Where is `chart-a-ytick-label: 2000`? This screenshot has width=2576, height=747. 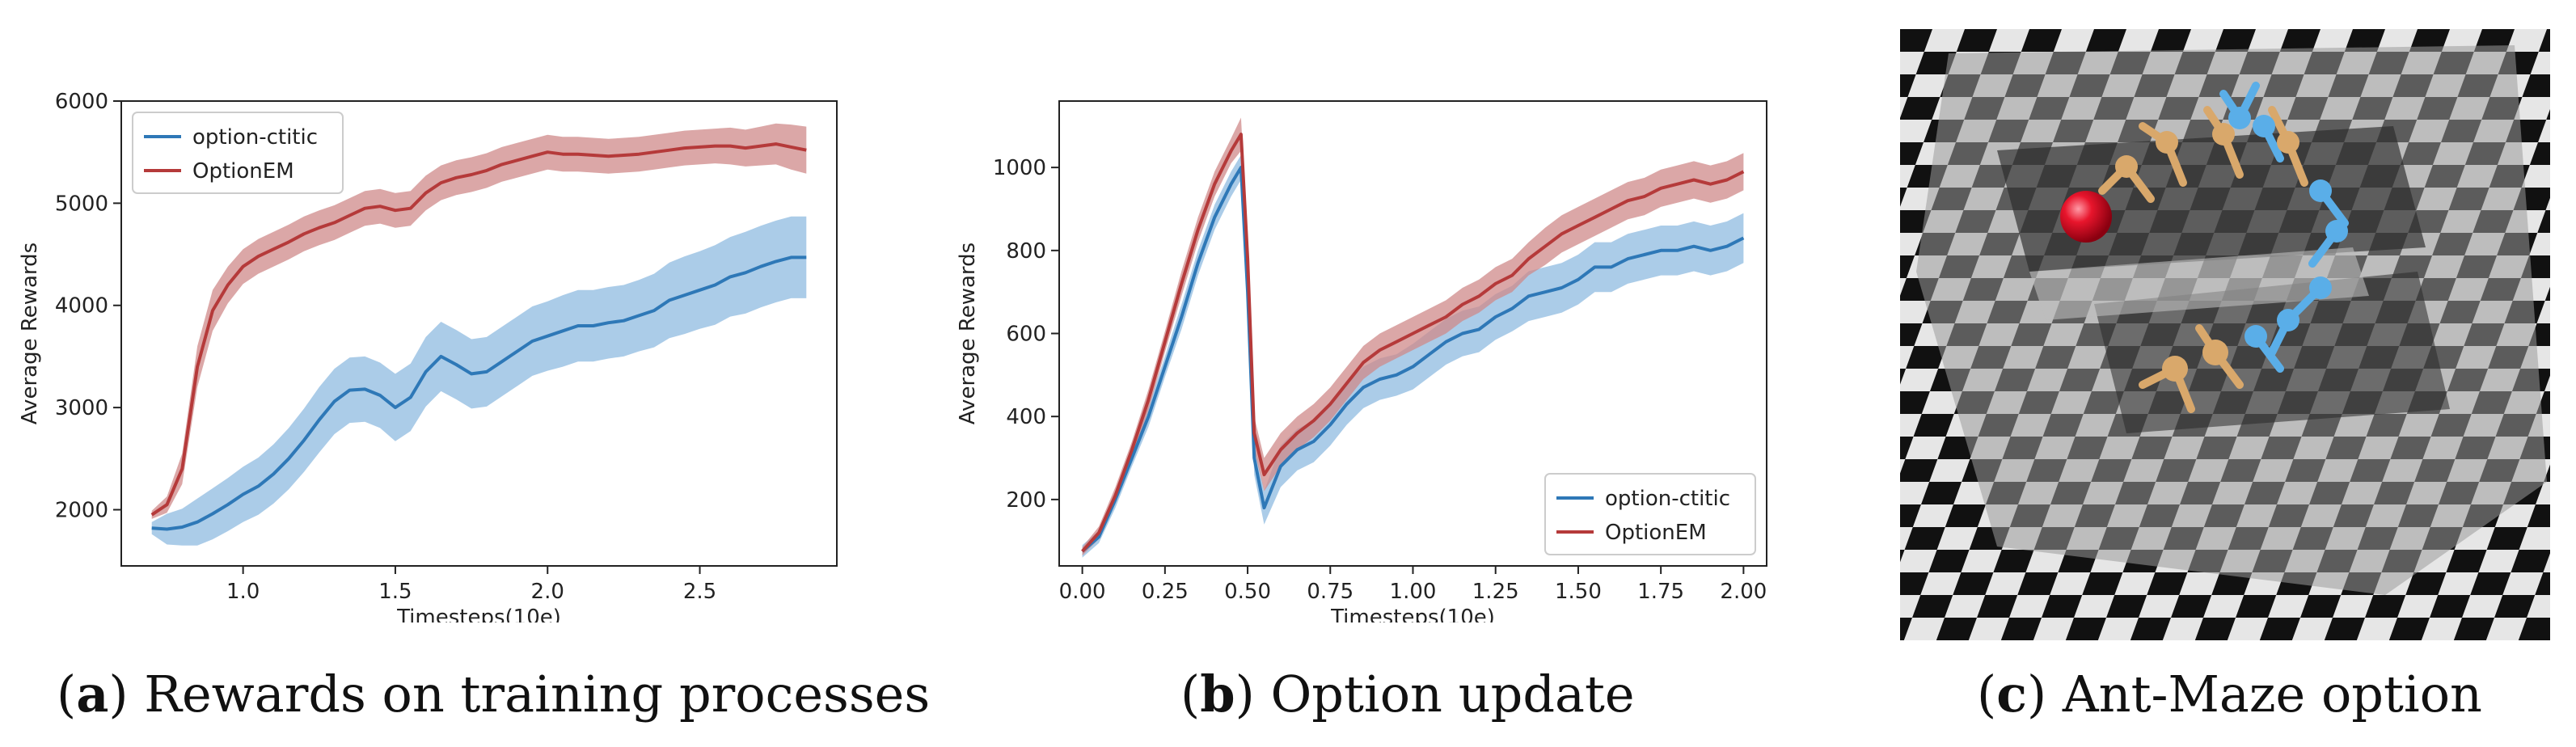
chart-a-ytick-label: 2000 is located at coordinates (81, 510).